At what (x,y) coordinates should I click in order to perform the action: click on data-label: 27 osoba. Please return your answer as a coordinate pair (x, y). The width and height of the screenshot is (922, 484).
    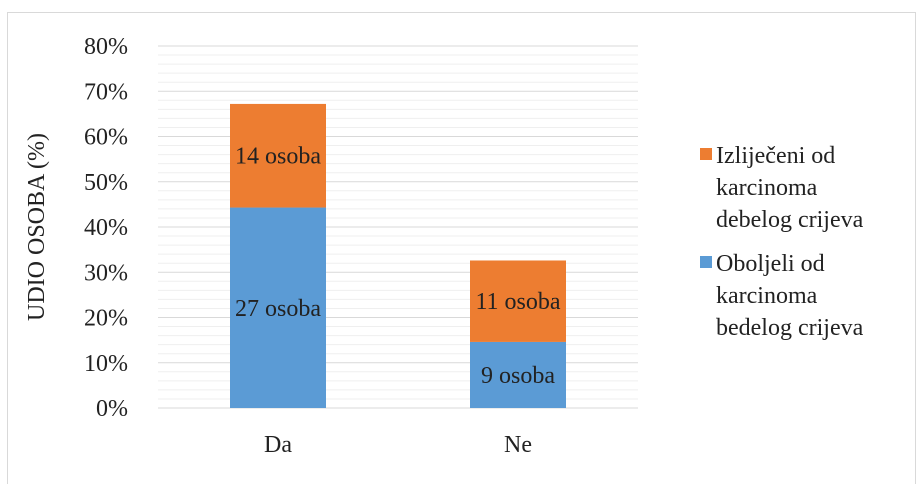
    Looking at the image, I should click on (278, 309).